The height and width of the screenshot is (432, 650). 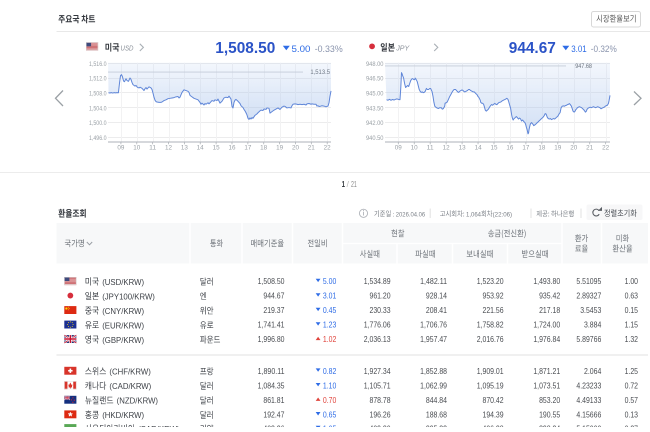 I want to click on svg-text: 1,512.0, so click(x=98, y=79).